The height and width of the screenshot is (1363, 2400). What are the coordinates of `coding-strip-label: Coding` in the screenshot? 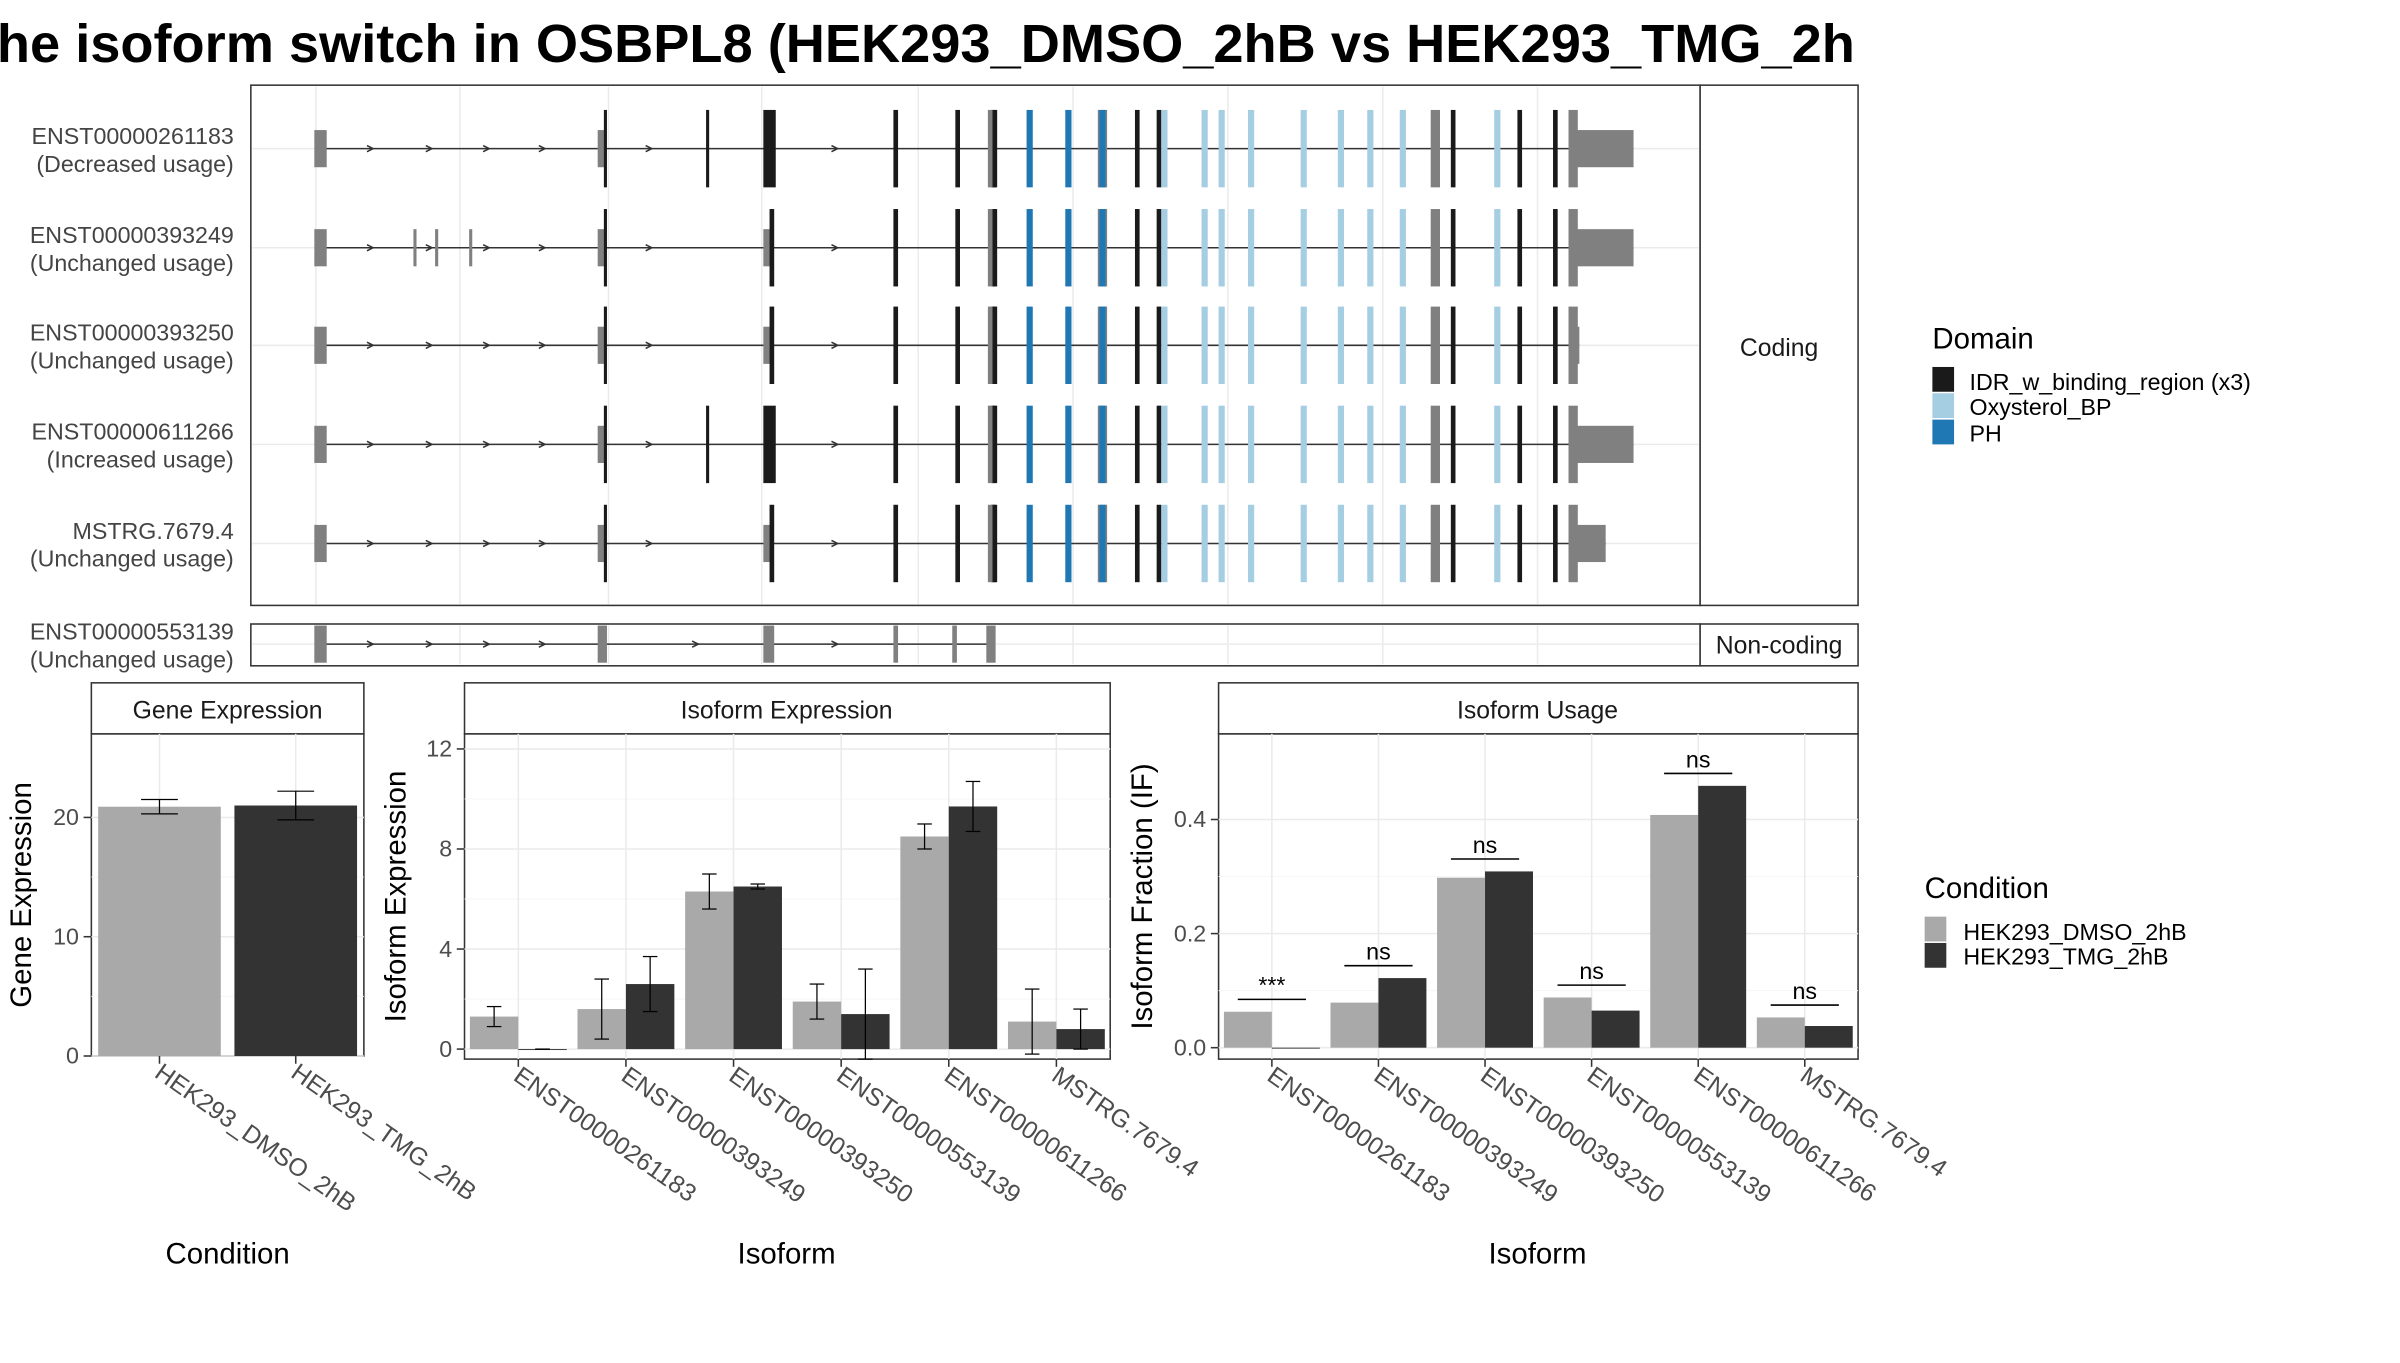 It's located at (1779, 348).